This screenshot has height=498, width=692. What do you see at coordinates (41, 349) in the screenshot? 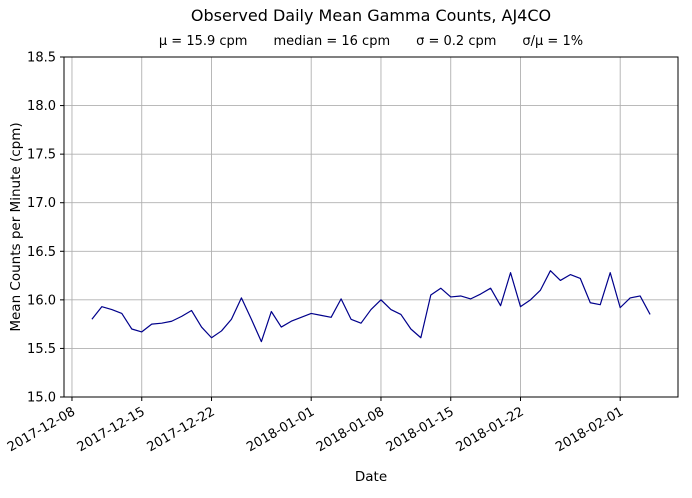
I see `y-tick-label: 15.5` at bounding box center [41, 349].